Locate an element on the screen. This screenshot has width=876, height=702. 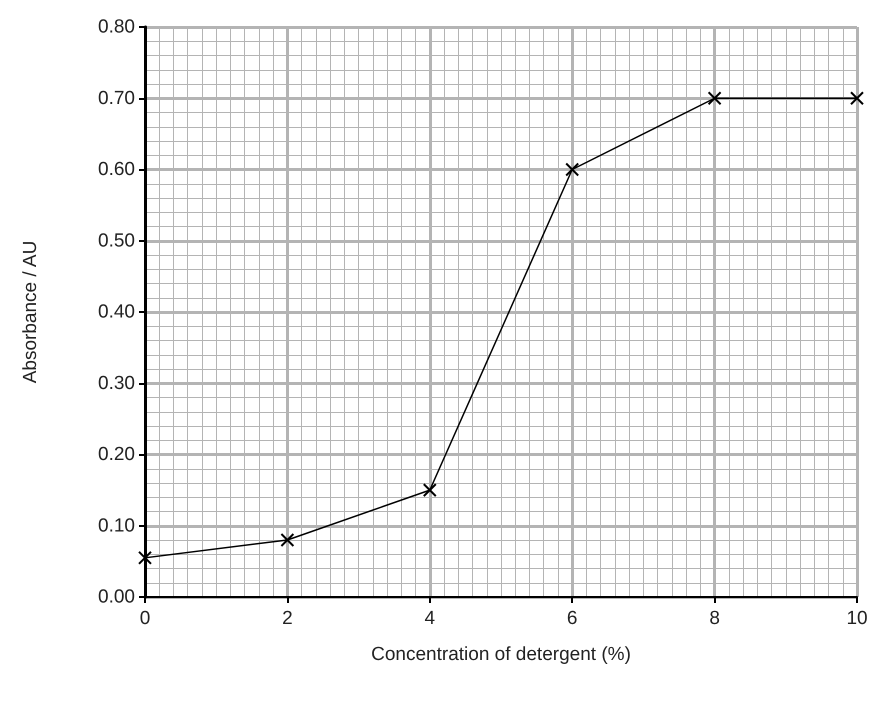
x-tick-label: 8 is located at coordinates (714, 618).